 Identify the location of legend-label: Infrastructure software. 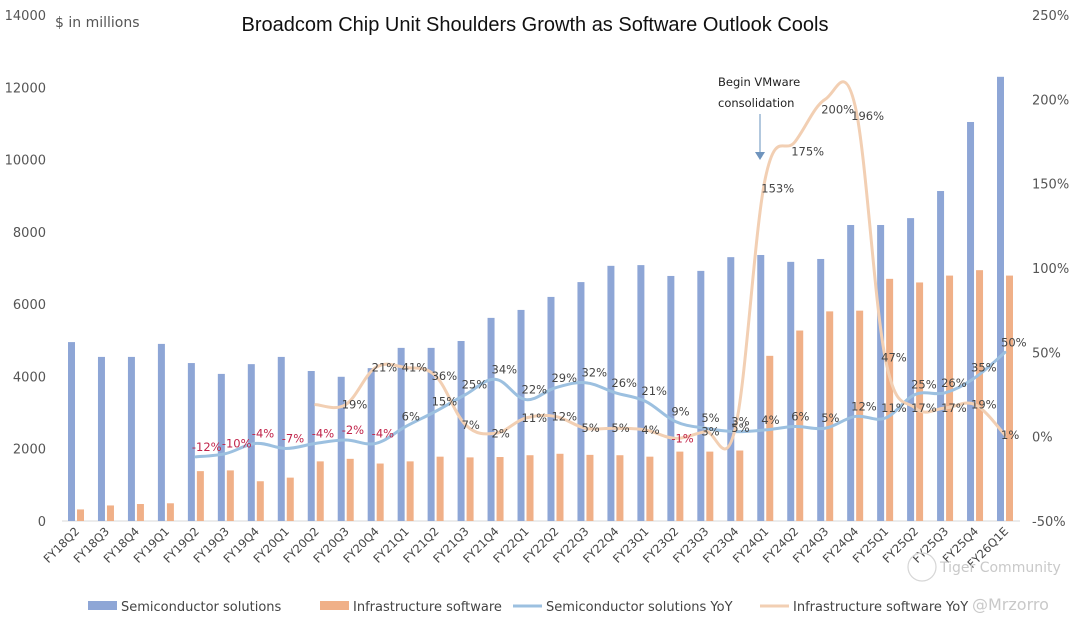
(427, 607).